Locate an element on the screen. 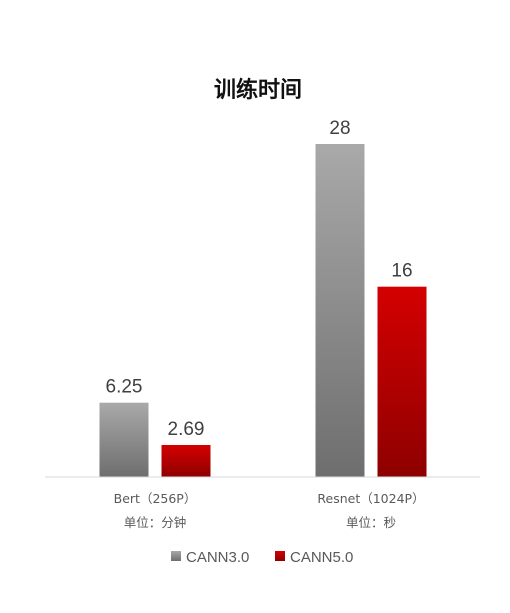 This screenshot has width=510, height=613. legend-label-cann5: CANN5.0 is located at coordinates (321, 557).